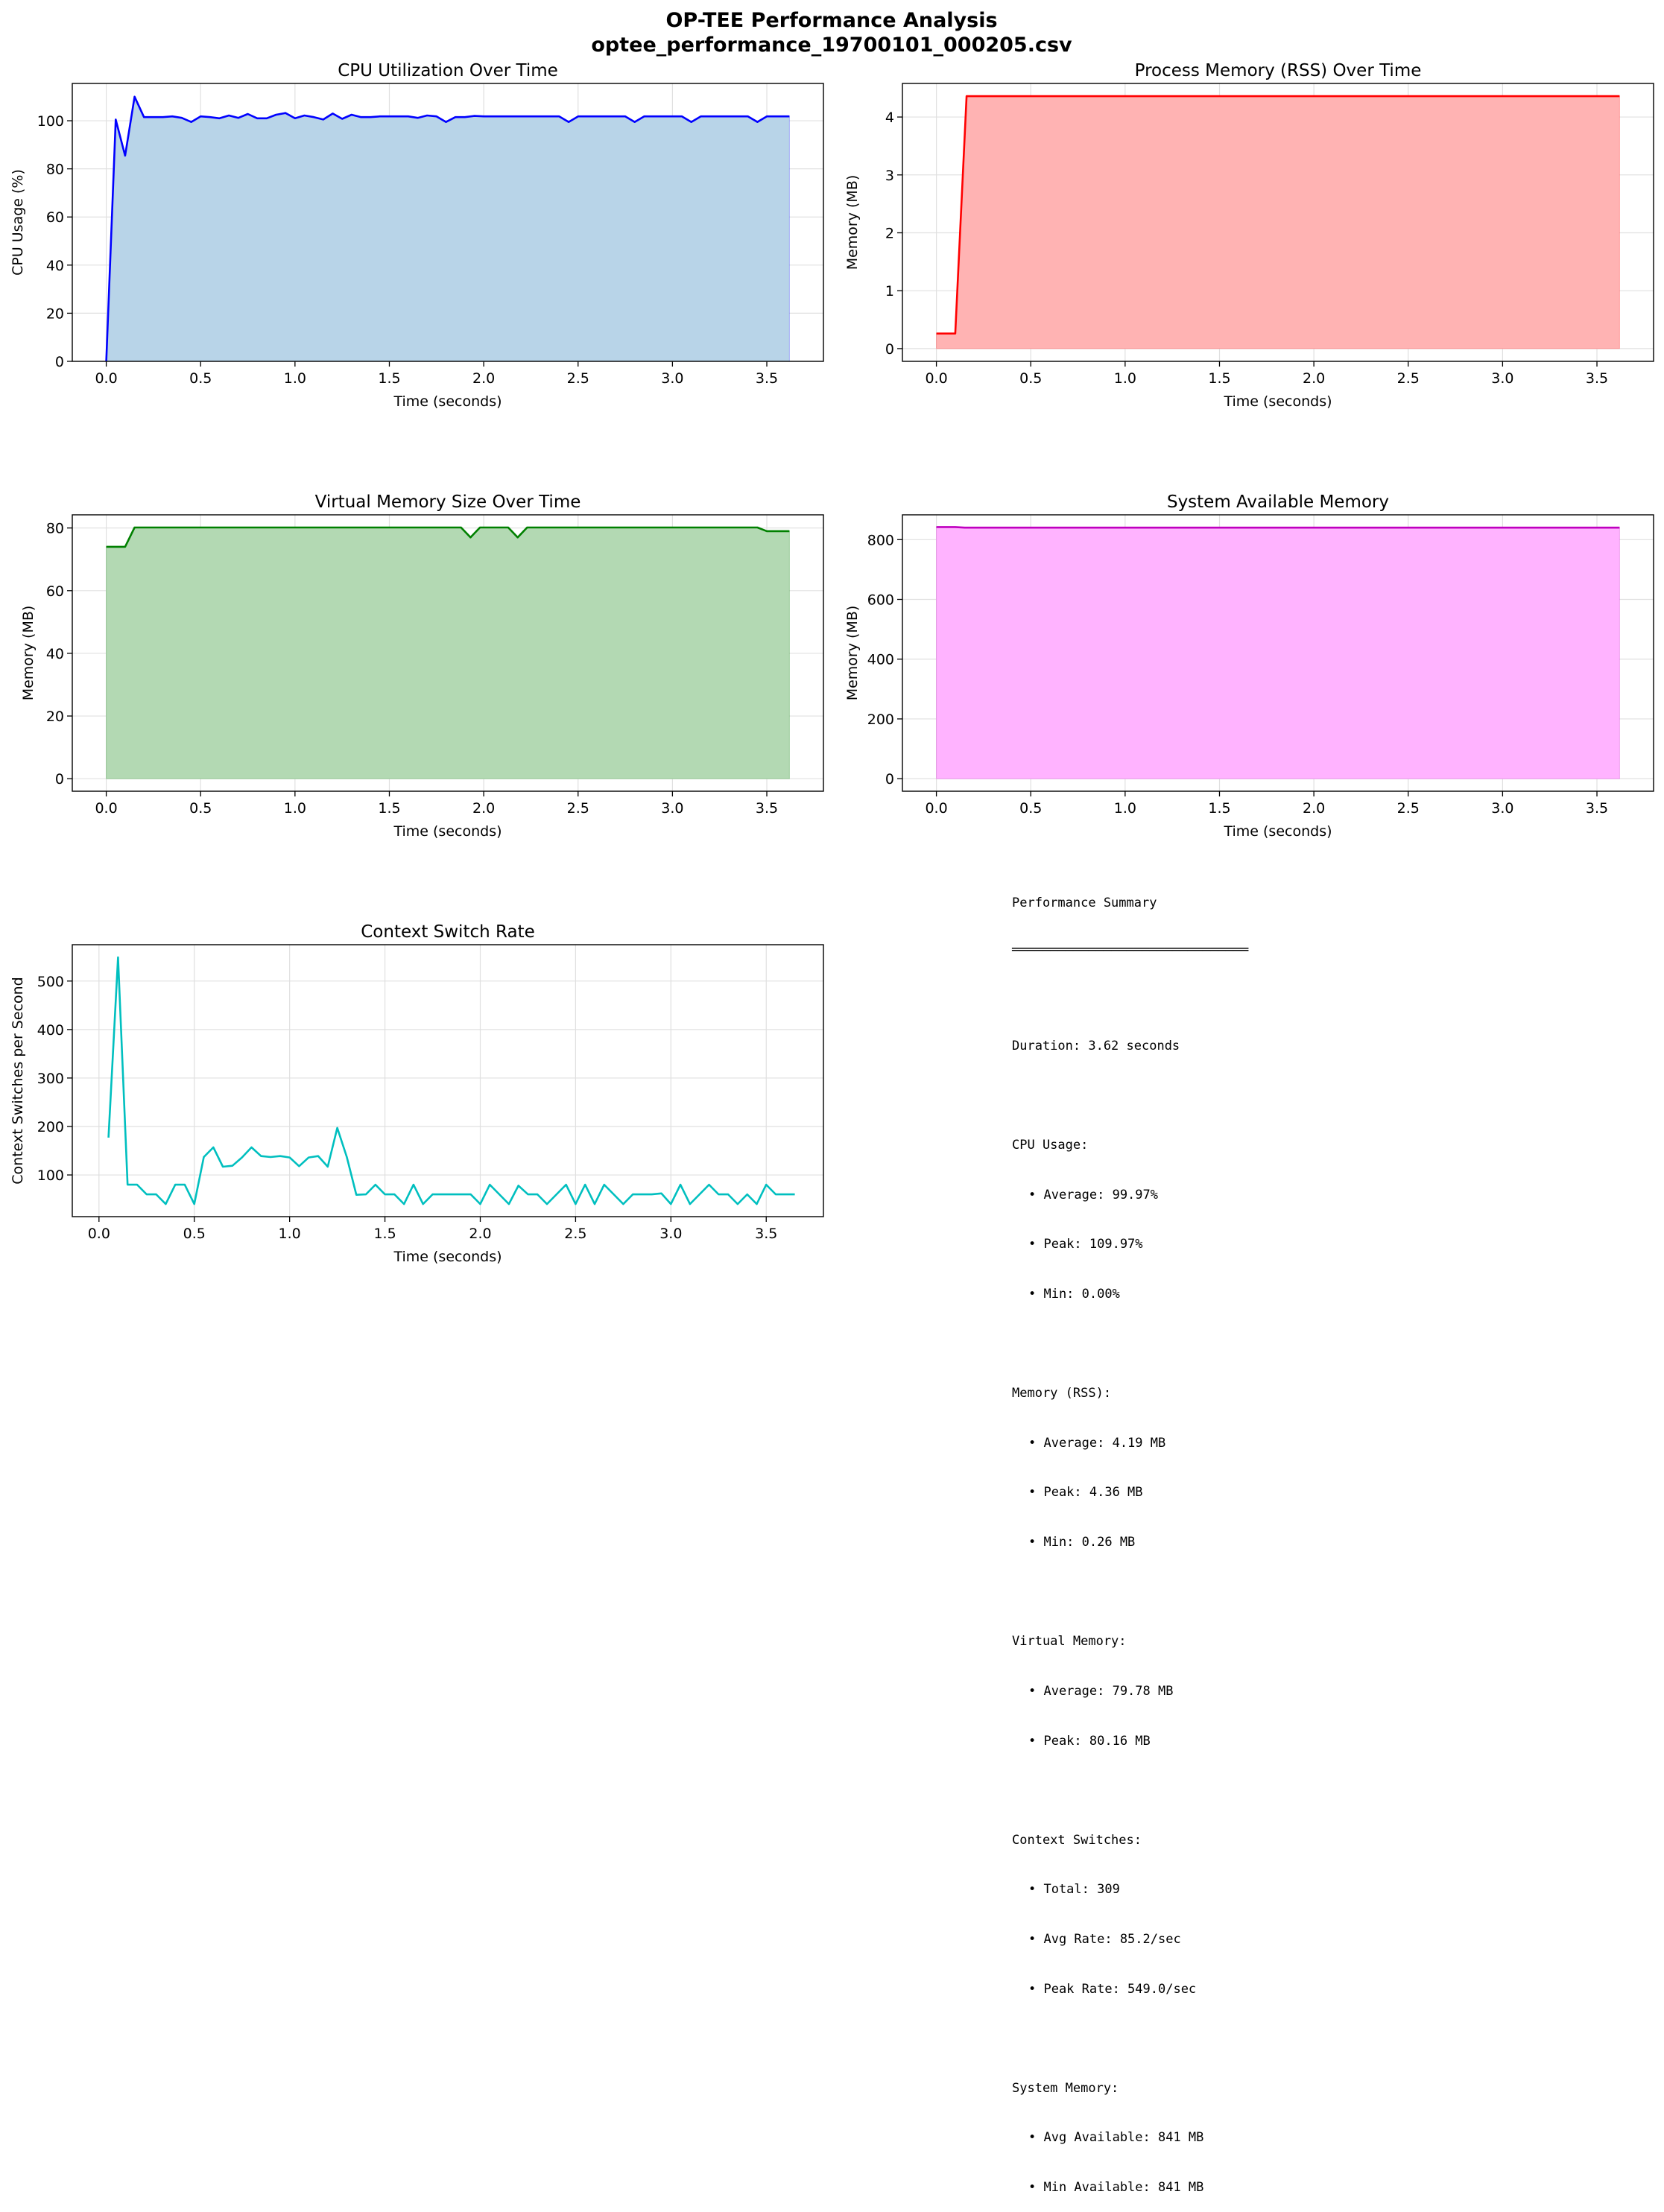 Image resolution: width=1664 pixels, height=2212 pixels. What do you see at coordinates (1116, 2138) in the screenshot?
I see `summary-sys-avg-available: • Avg Available: 841 MB` at bounding box center [1116, 2138].